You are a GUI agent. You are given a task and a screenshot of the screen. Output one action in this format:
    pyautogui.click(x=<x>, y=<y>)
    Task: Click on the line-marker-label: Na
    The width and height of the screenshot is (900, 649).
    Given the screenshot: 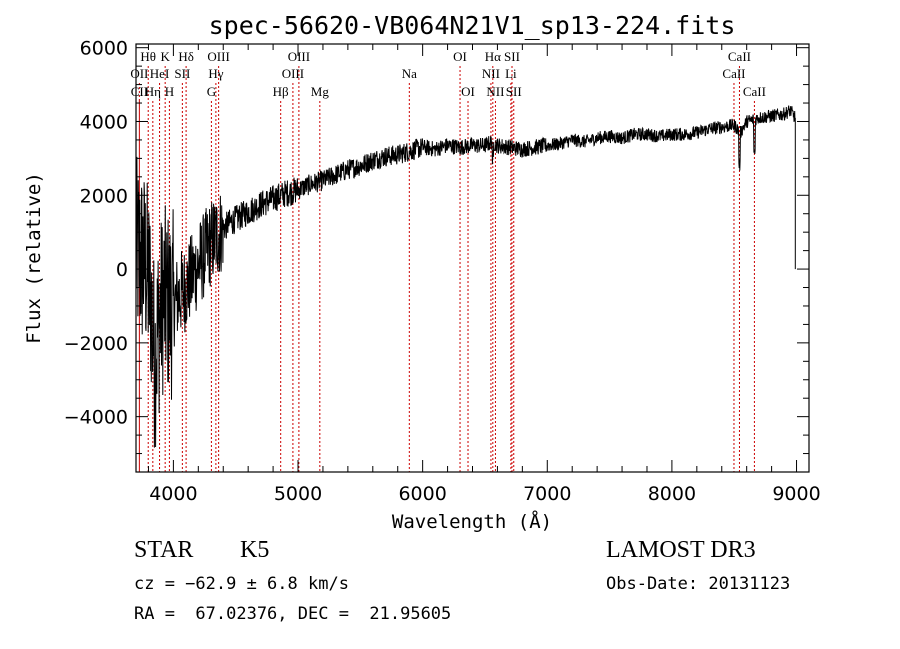 What is the action you would take?
    pyautogui.click(x=409, y=73)
    